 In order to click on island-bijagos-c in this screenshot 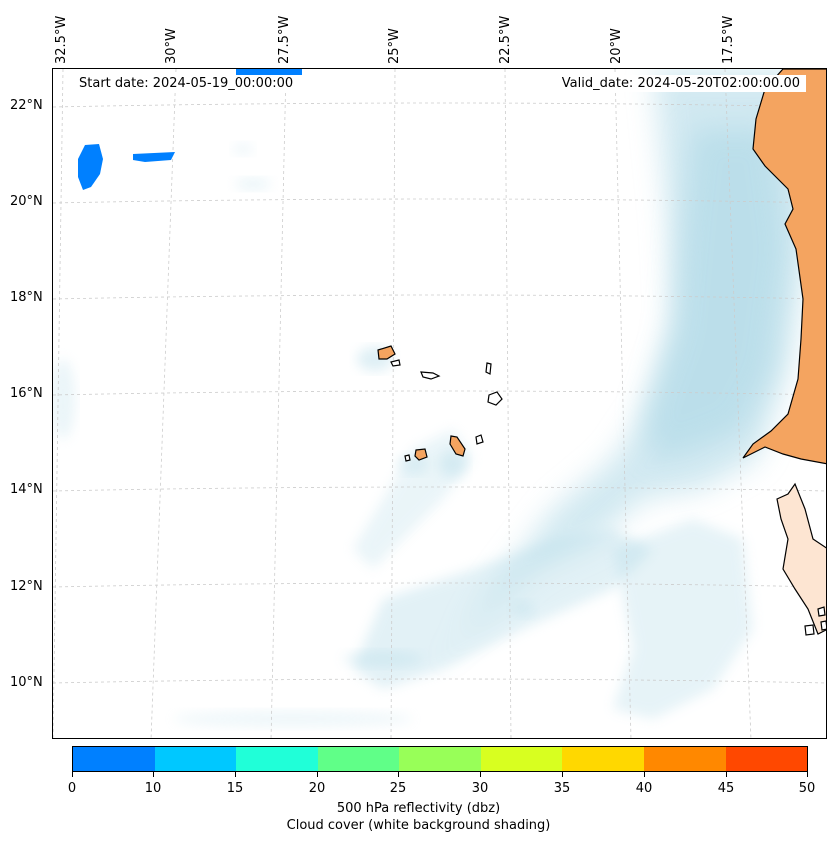, I will do `click(823, 625)`.